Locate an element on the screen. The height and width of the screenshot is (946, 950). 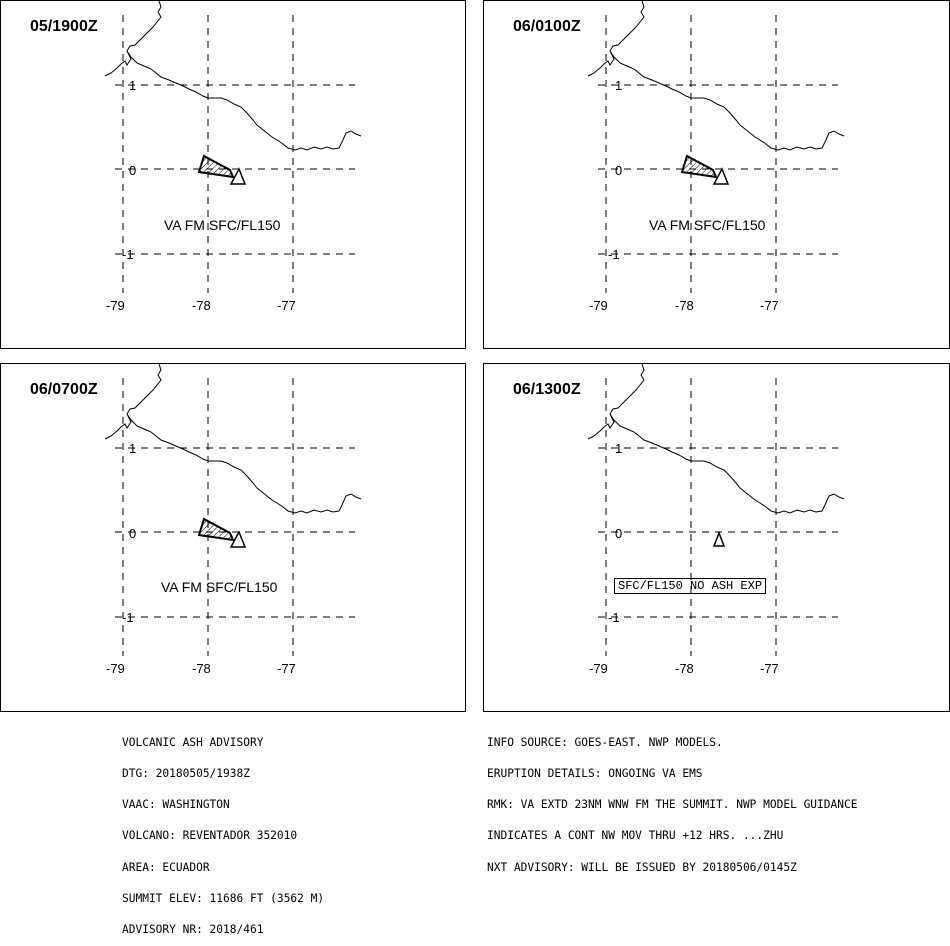
advisory-line: VAAC: WASHINGTON is located at coordinates (176, 805).